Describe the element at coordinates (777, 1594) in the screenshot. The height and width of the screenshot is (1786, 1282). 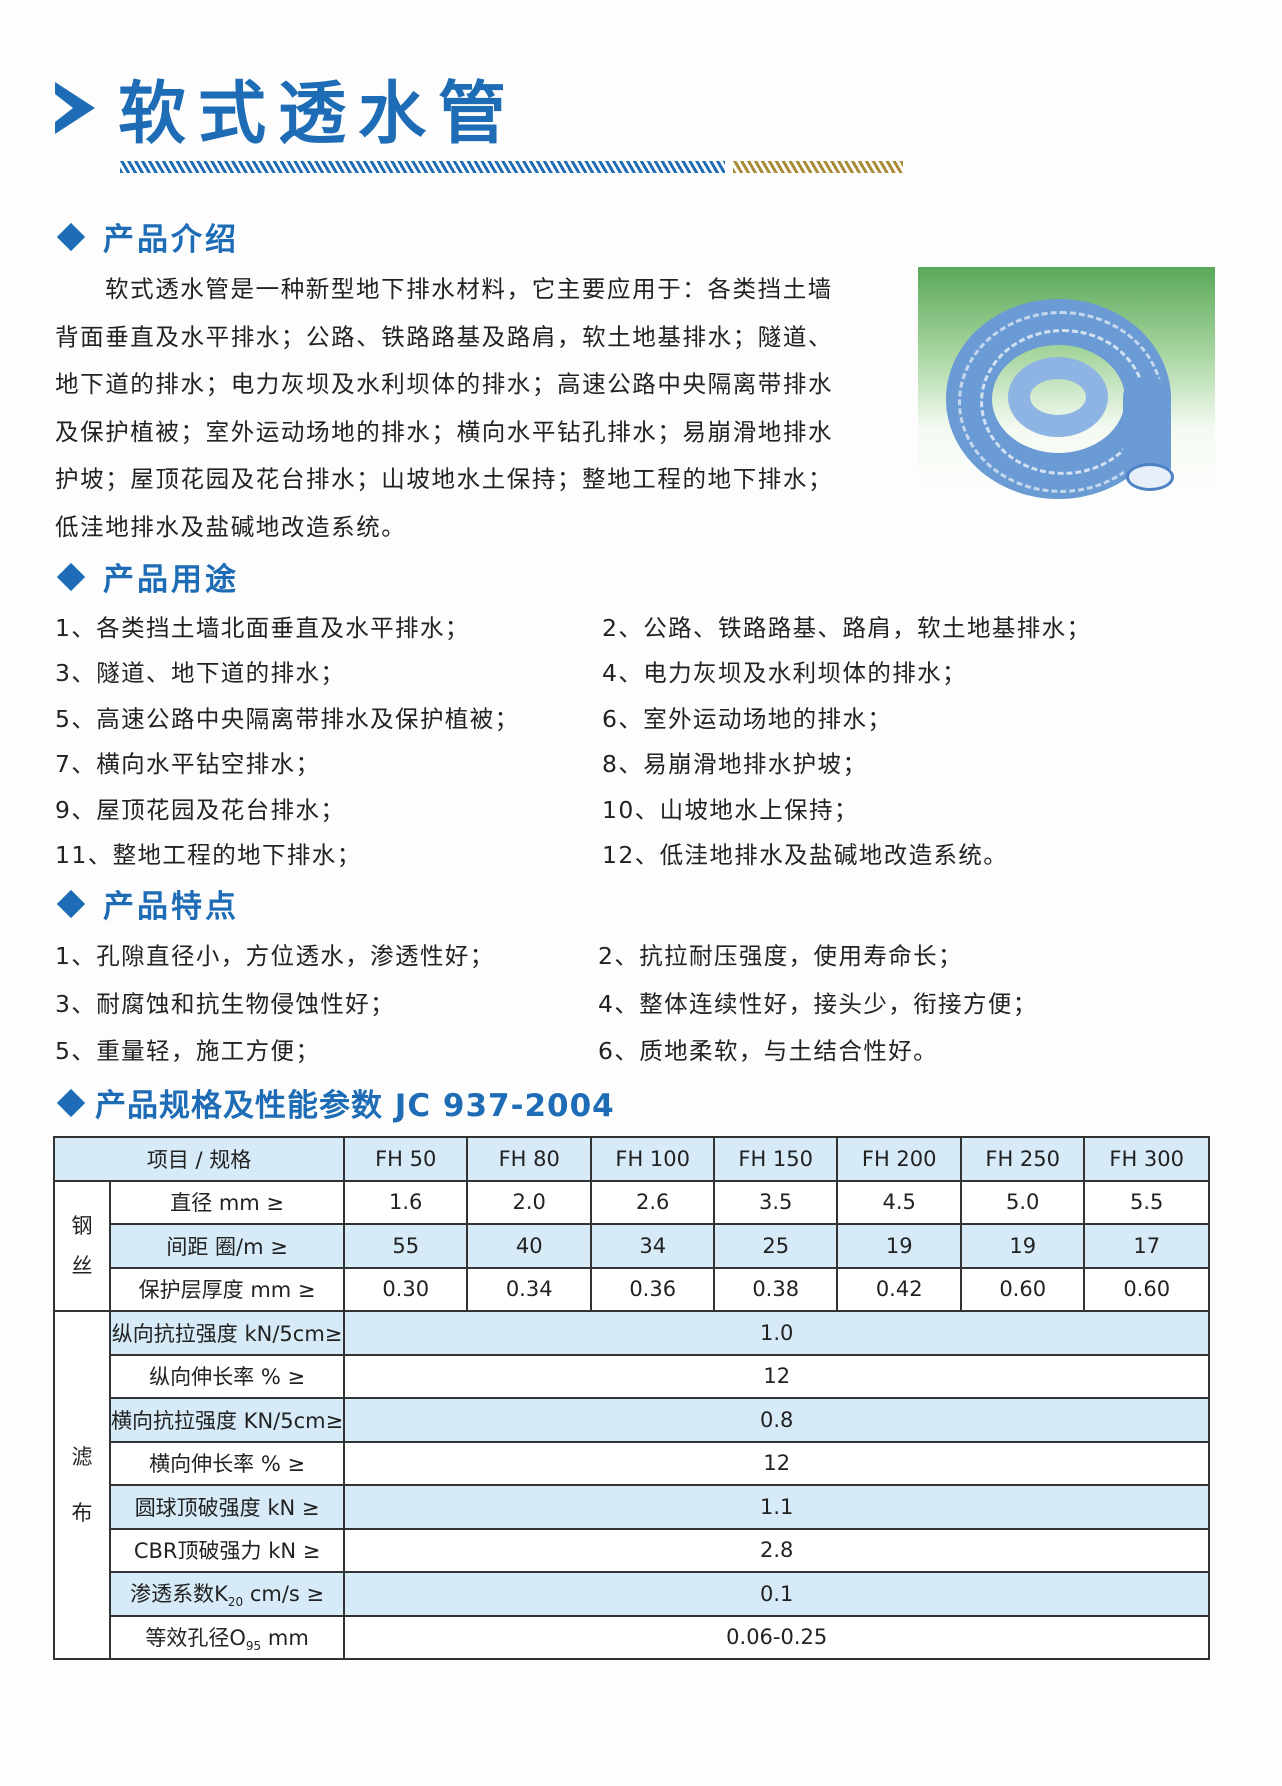
I see `cell: 0.1` at that location.